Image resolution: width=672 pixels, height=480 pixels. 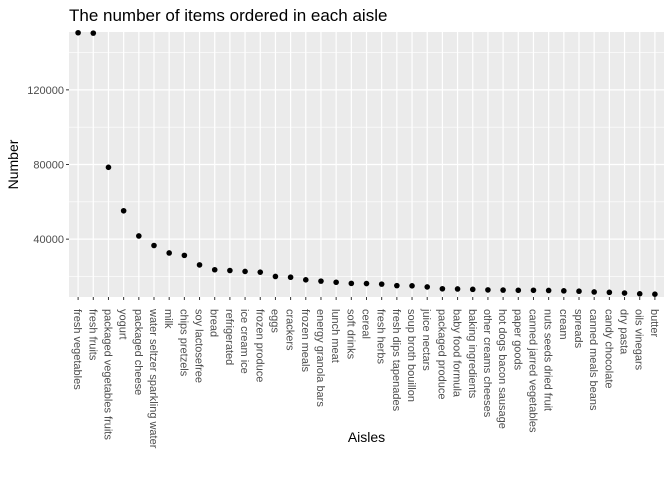 I want to click on x-tick-label: soy lactosefree, so click(x=199, y=346).